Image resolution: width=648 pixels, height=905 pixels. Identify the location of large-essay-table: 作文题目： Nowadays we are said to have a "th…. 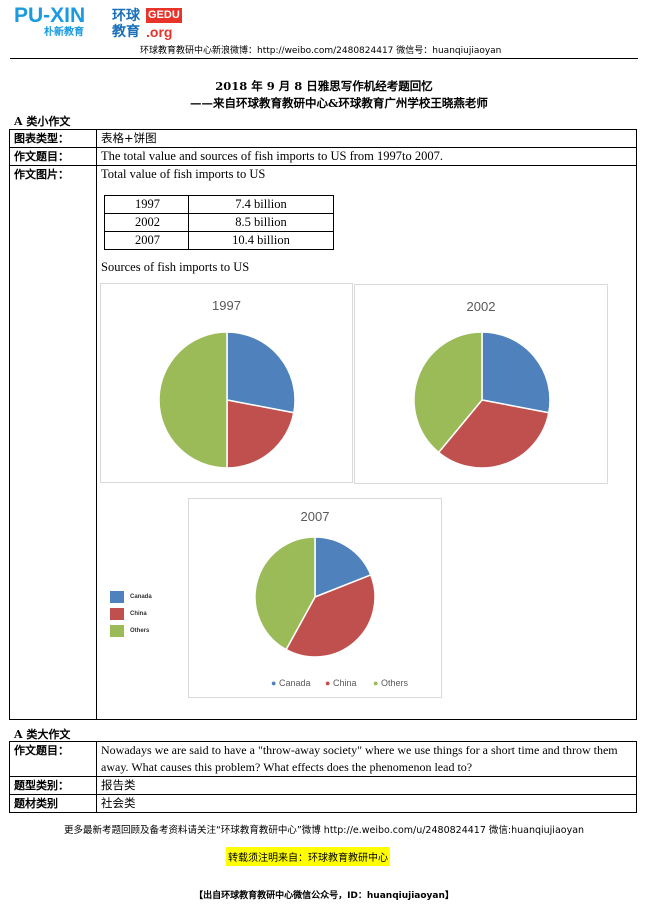
(323, 777).